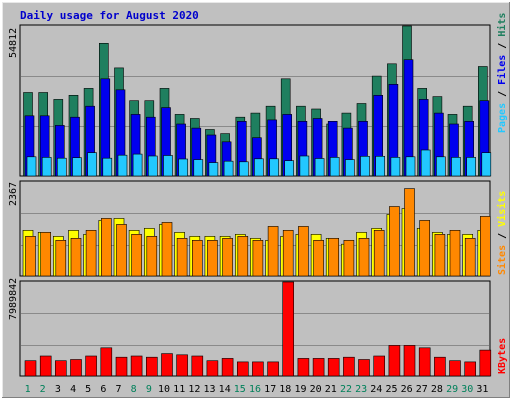 Image resolution: width=512 pixels, height=405 pixels. I want to click on kbytes-ymax-label: 7989842, so click(13, 299).